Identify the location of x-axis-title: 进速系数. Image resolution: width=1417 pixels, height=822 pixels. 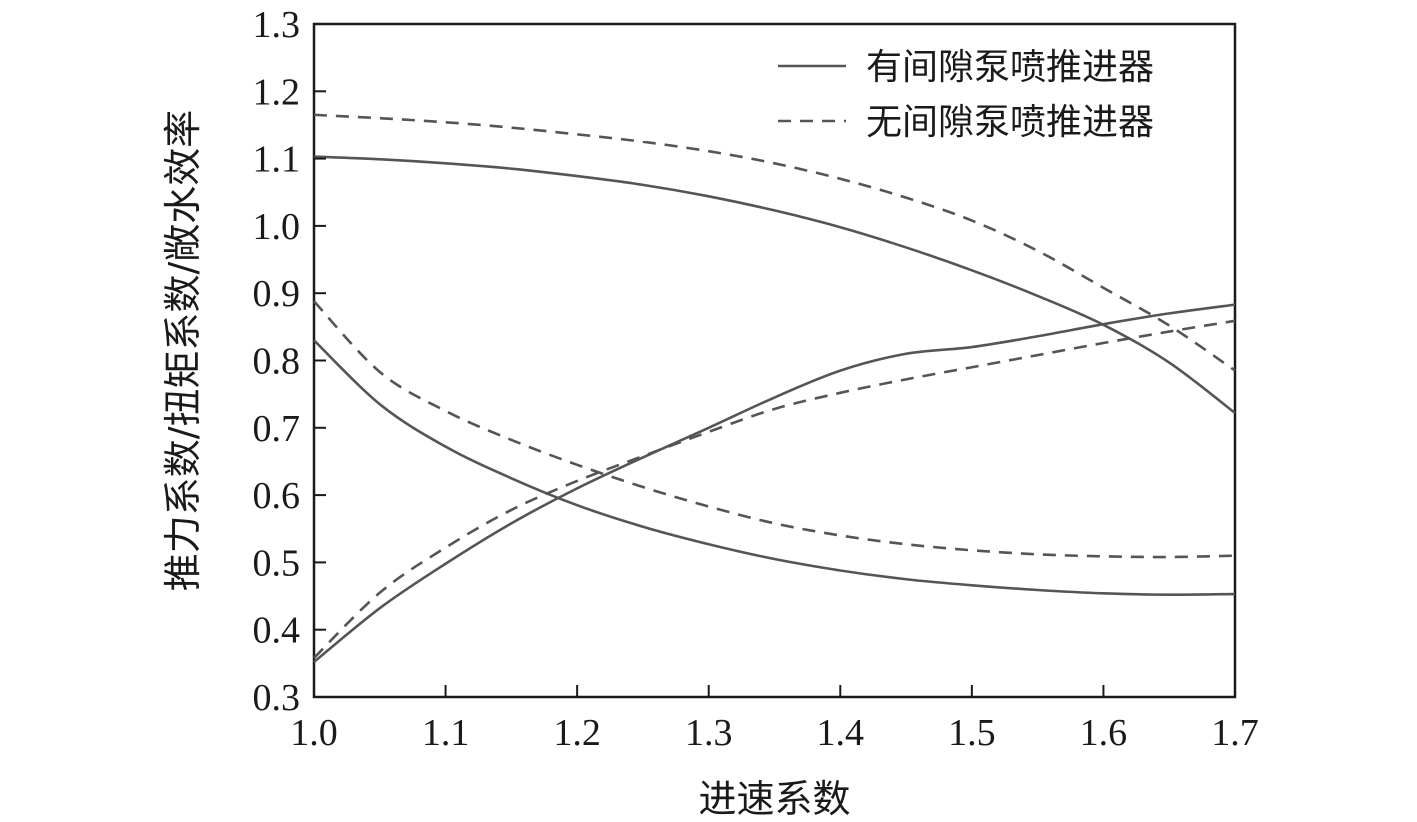
(774, 799).